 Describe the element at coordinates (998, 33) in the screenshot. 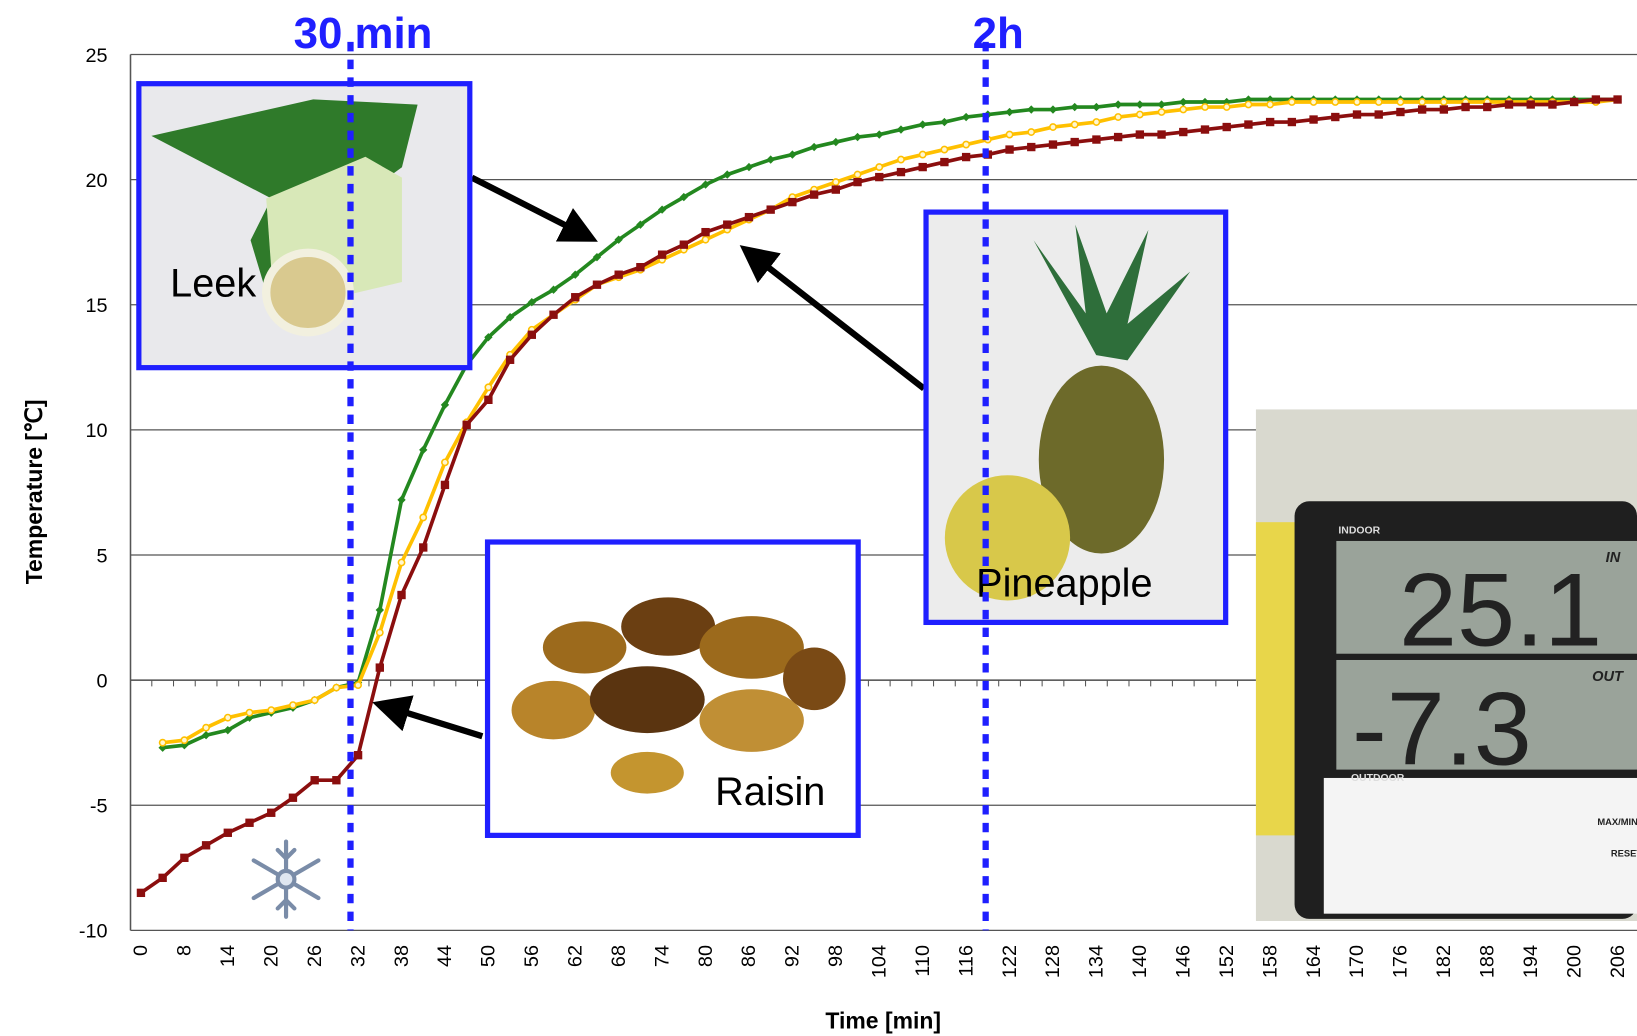

I see `reference-label: 2h` at that location.